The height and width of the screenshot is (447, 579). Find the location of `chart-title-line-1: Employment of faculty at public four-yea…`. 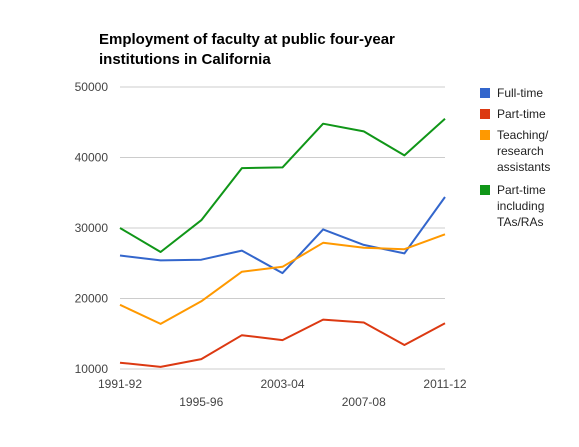

chart-title-line-1: Employment of faculty at public four-yea… is located at coordinates (247, 39).